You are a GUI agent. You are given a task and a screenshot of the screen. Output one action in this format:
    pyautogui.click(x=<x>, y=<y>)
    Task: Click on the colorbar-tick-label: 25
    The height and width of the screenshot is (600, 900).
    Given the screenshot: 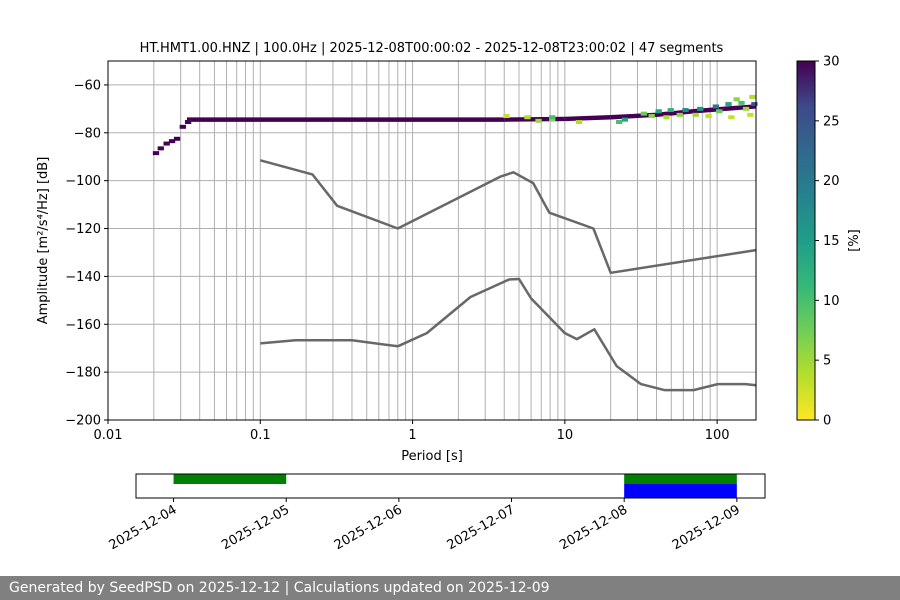 What is the action you would take?
    pyautogui.click(x=831, y=121)
    